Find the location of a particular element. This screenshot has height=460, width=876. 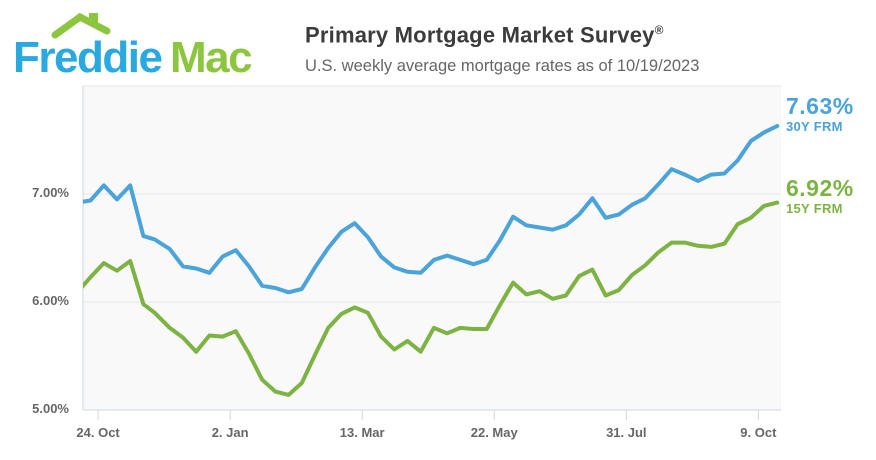

logo-word-mac: Mac is located at coordinates (211, 57).